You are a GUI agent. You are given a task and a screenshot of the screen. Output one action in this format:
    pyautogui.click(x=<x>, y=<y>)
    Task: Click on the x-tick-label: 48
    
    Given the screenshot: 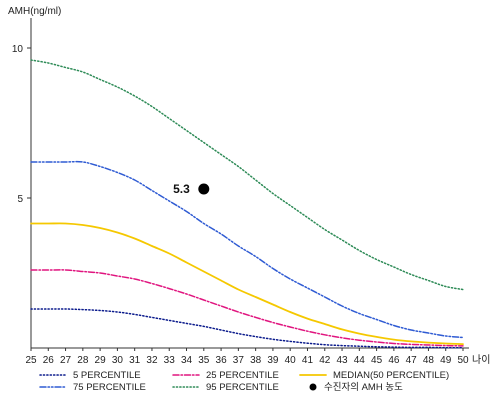 What is the action you would take?
    pyautogui.click(x=429, y=360)
    